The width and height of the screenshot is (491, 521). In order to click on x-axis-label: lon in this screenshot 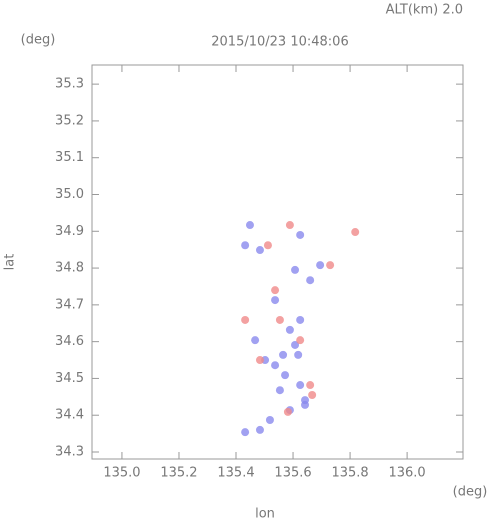, I will do `click(265, 514)`.